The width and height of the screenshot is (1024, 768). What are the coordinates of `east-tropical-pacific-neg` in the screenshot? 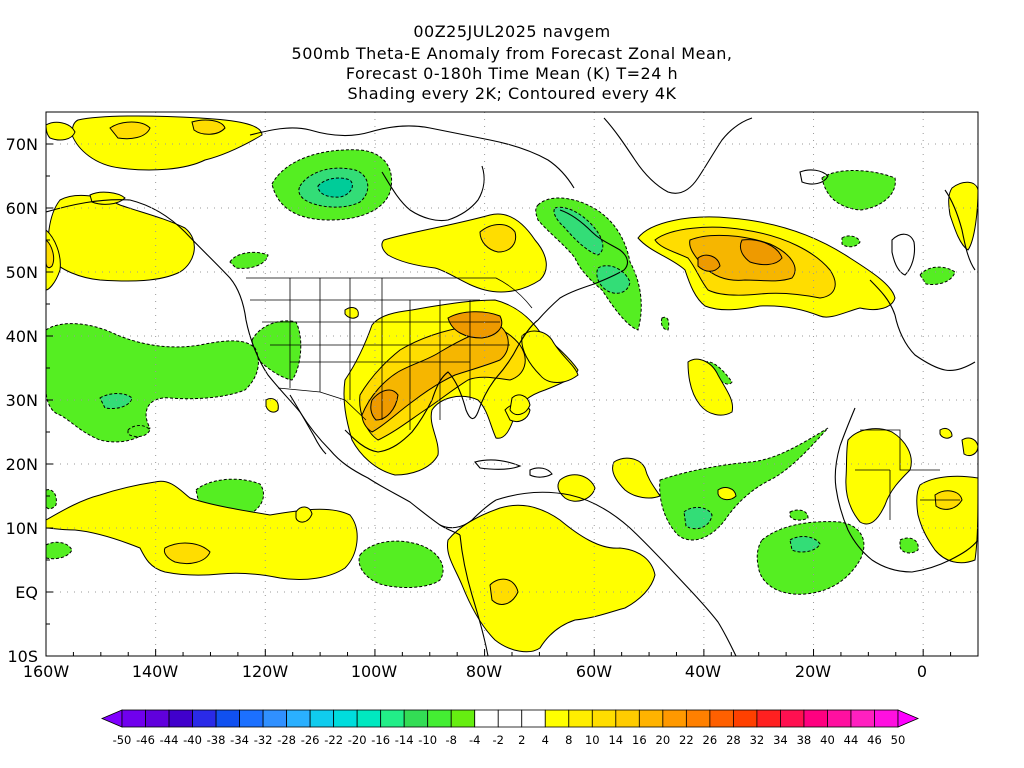 It's located at (401, 564).